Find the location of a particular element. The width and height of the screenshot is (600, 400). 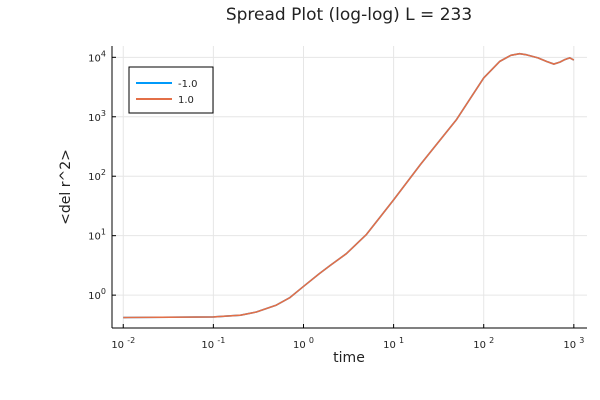

y-tick-label: 10² is located at coordinates (97, 175).